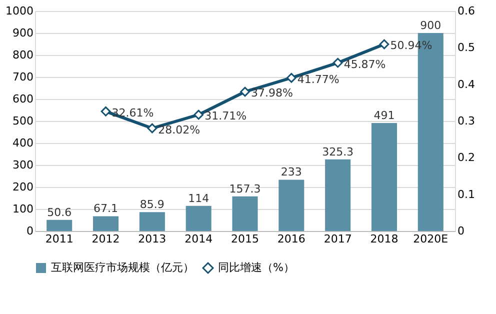  I want to click on y2-tick-label: 0, so click(461, 231).